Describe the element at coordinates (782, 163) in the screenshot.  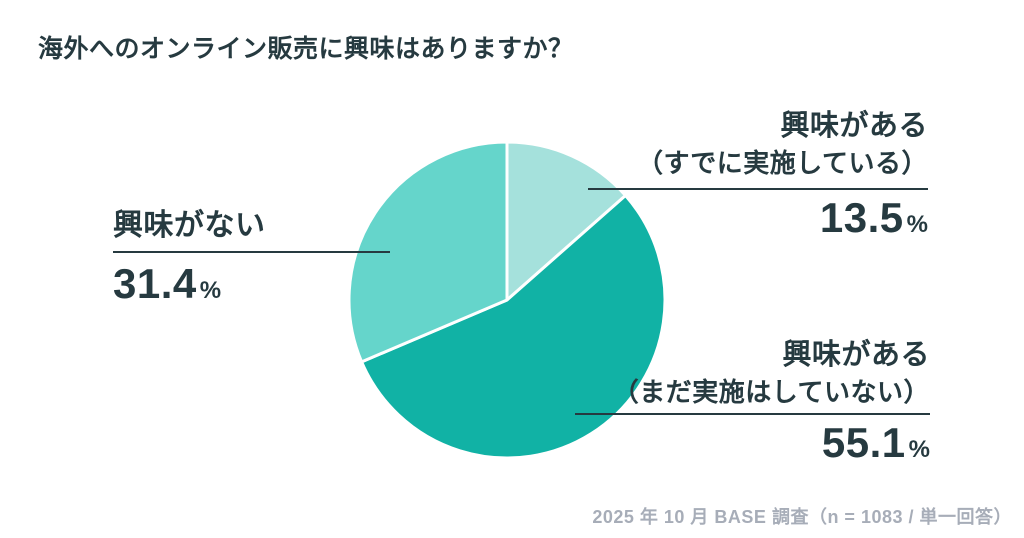
I see `callout-sublabel: （すでに実施している）` at that location.